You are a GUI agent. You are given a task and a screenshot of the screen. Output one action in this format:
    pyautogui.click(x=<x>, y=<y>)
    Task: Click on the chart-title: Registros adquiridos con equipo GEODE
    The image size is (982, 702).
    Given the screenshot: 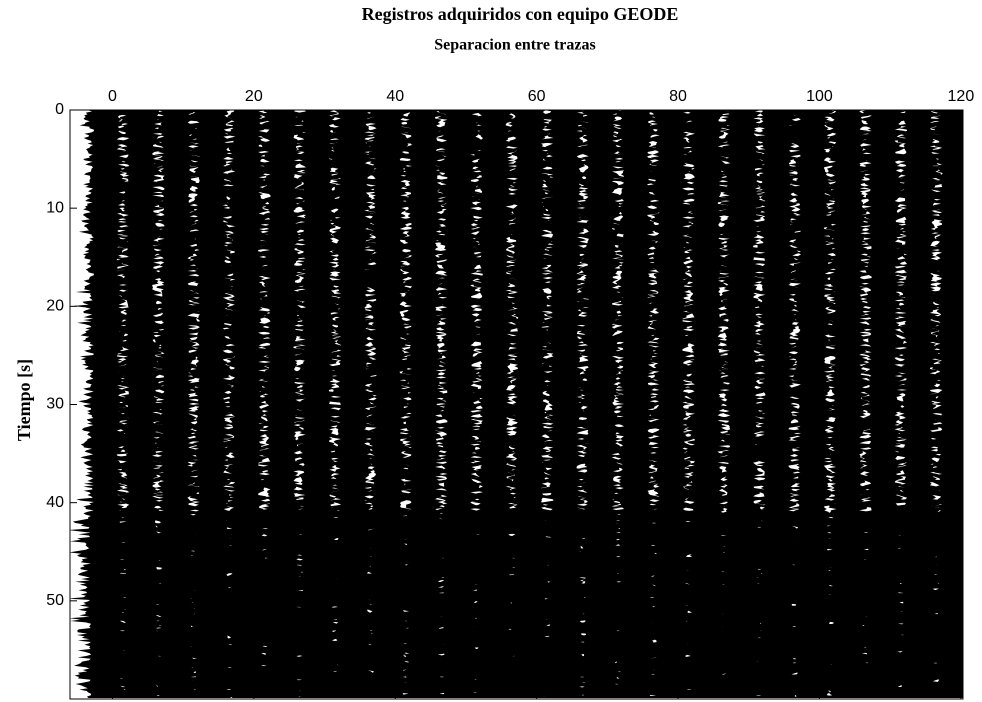 What is the action you would take?
    pyautogui.click(x=520, y=14)
    